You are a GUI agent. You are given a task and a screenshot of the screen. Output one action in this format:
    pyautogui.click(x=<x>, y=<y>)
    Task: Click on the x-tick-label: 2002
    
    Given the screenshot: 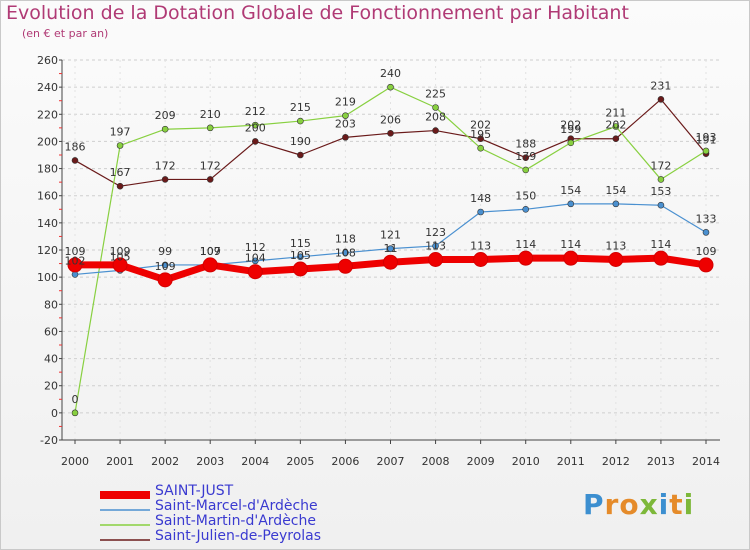 What is the action you would take?
    pyautogui.click(x=165, y=461)
    